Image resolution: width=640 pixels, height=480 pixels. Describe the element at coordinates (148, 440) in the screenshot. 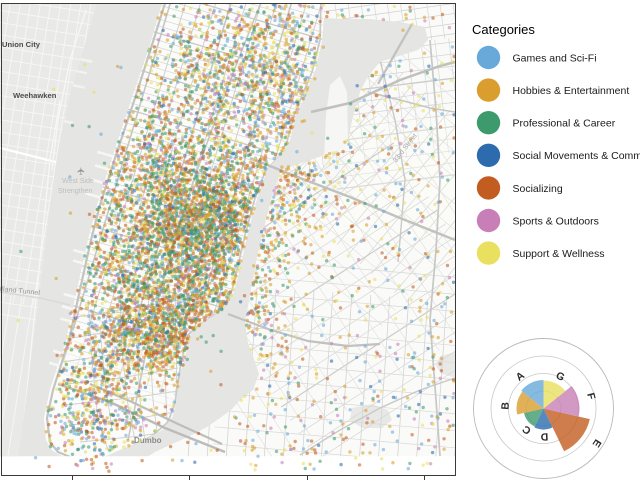

I see `svg-text: Dumbo` at that location.